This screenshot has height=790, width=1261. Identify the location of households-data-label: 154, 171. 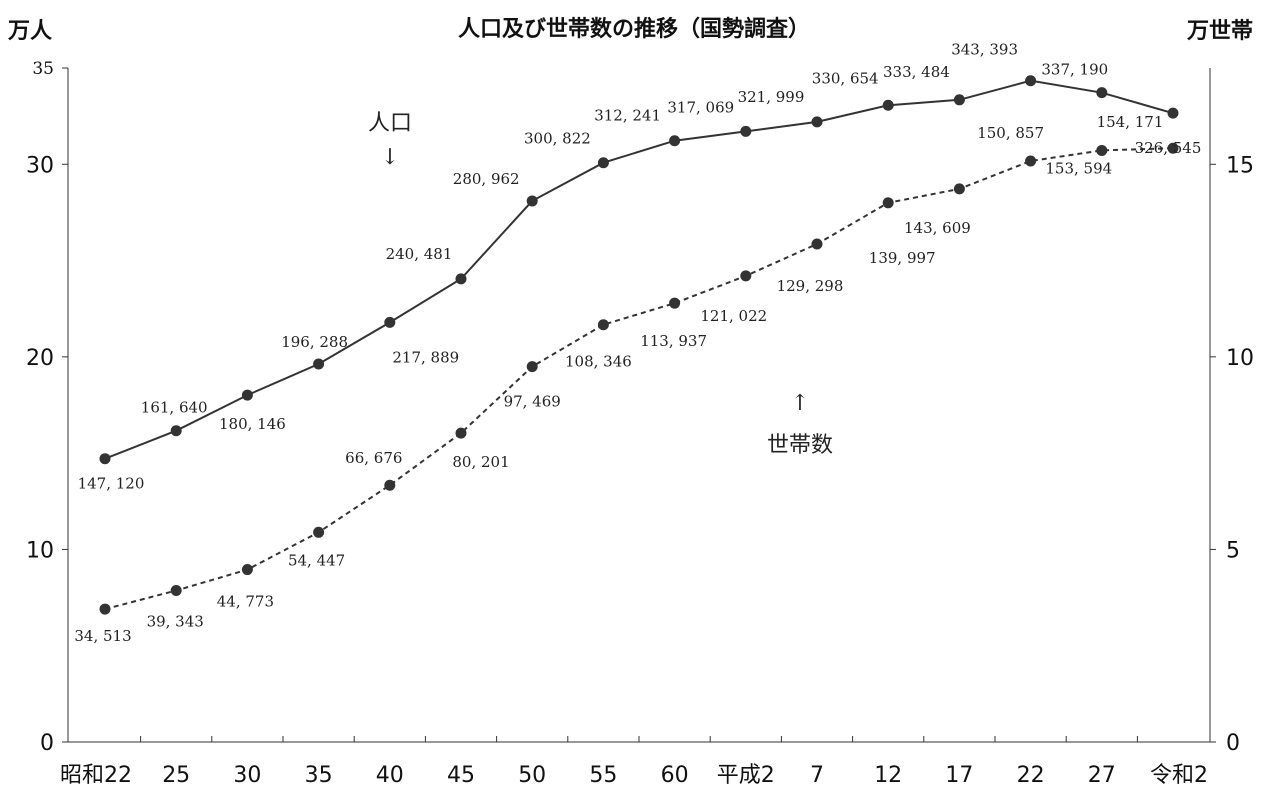
(1130, 122).